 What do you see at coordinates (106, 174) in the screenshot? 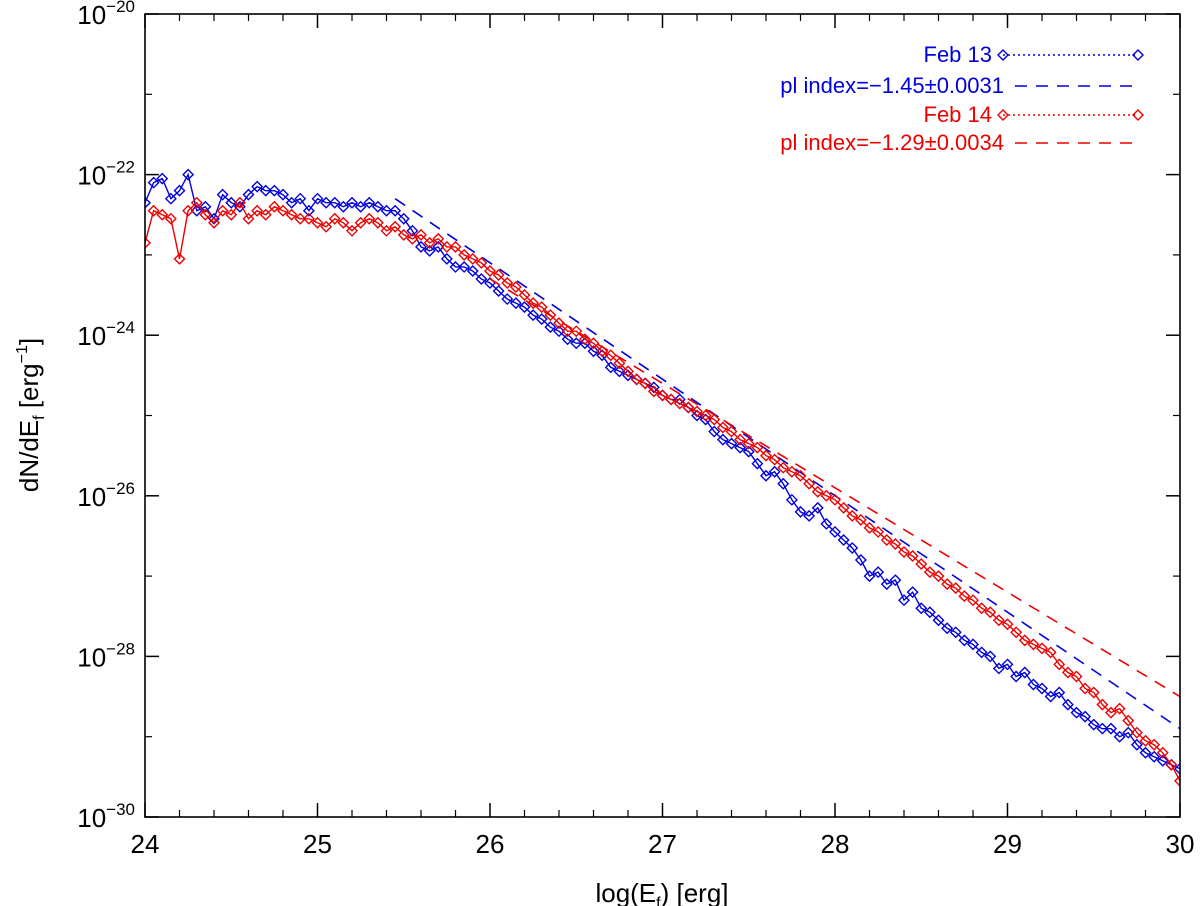
I see `y-tick-label: 10−22` at bounding box center [106, 174].